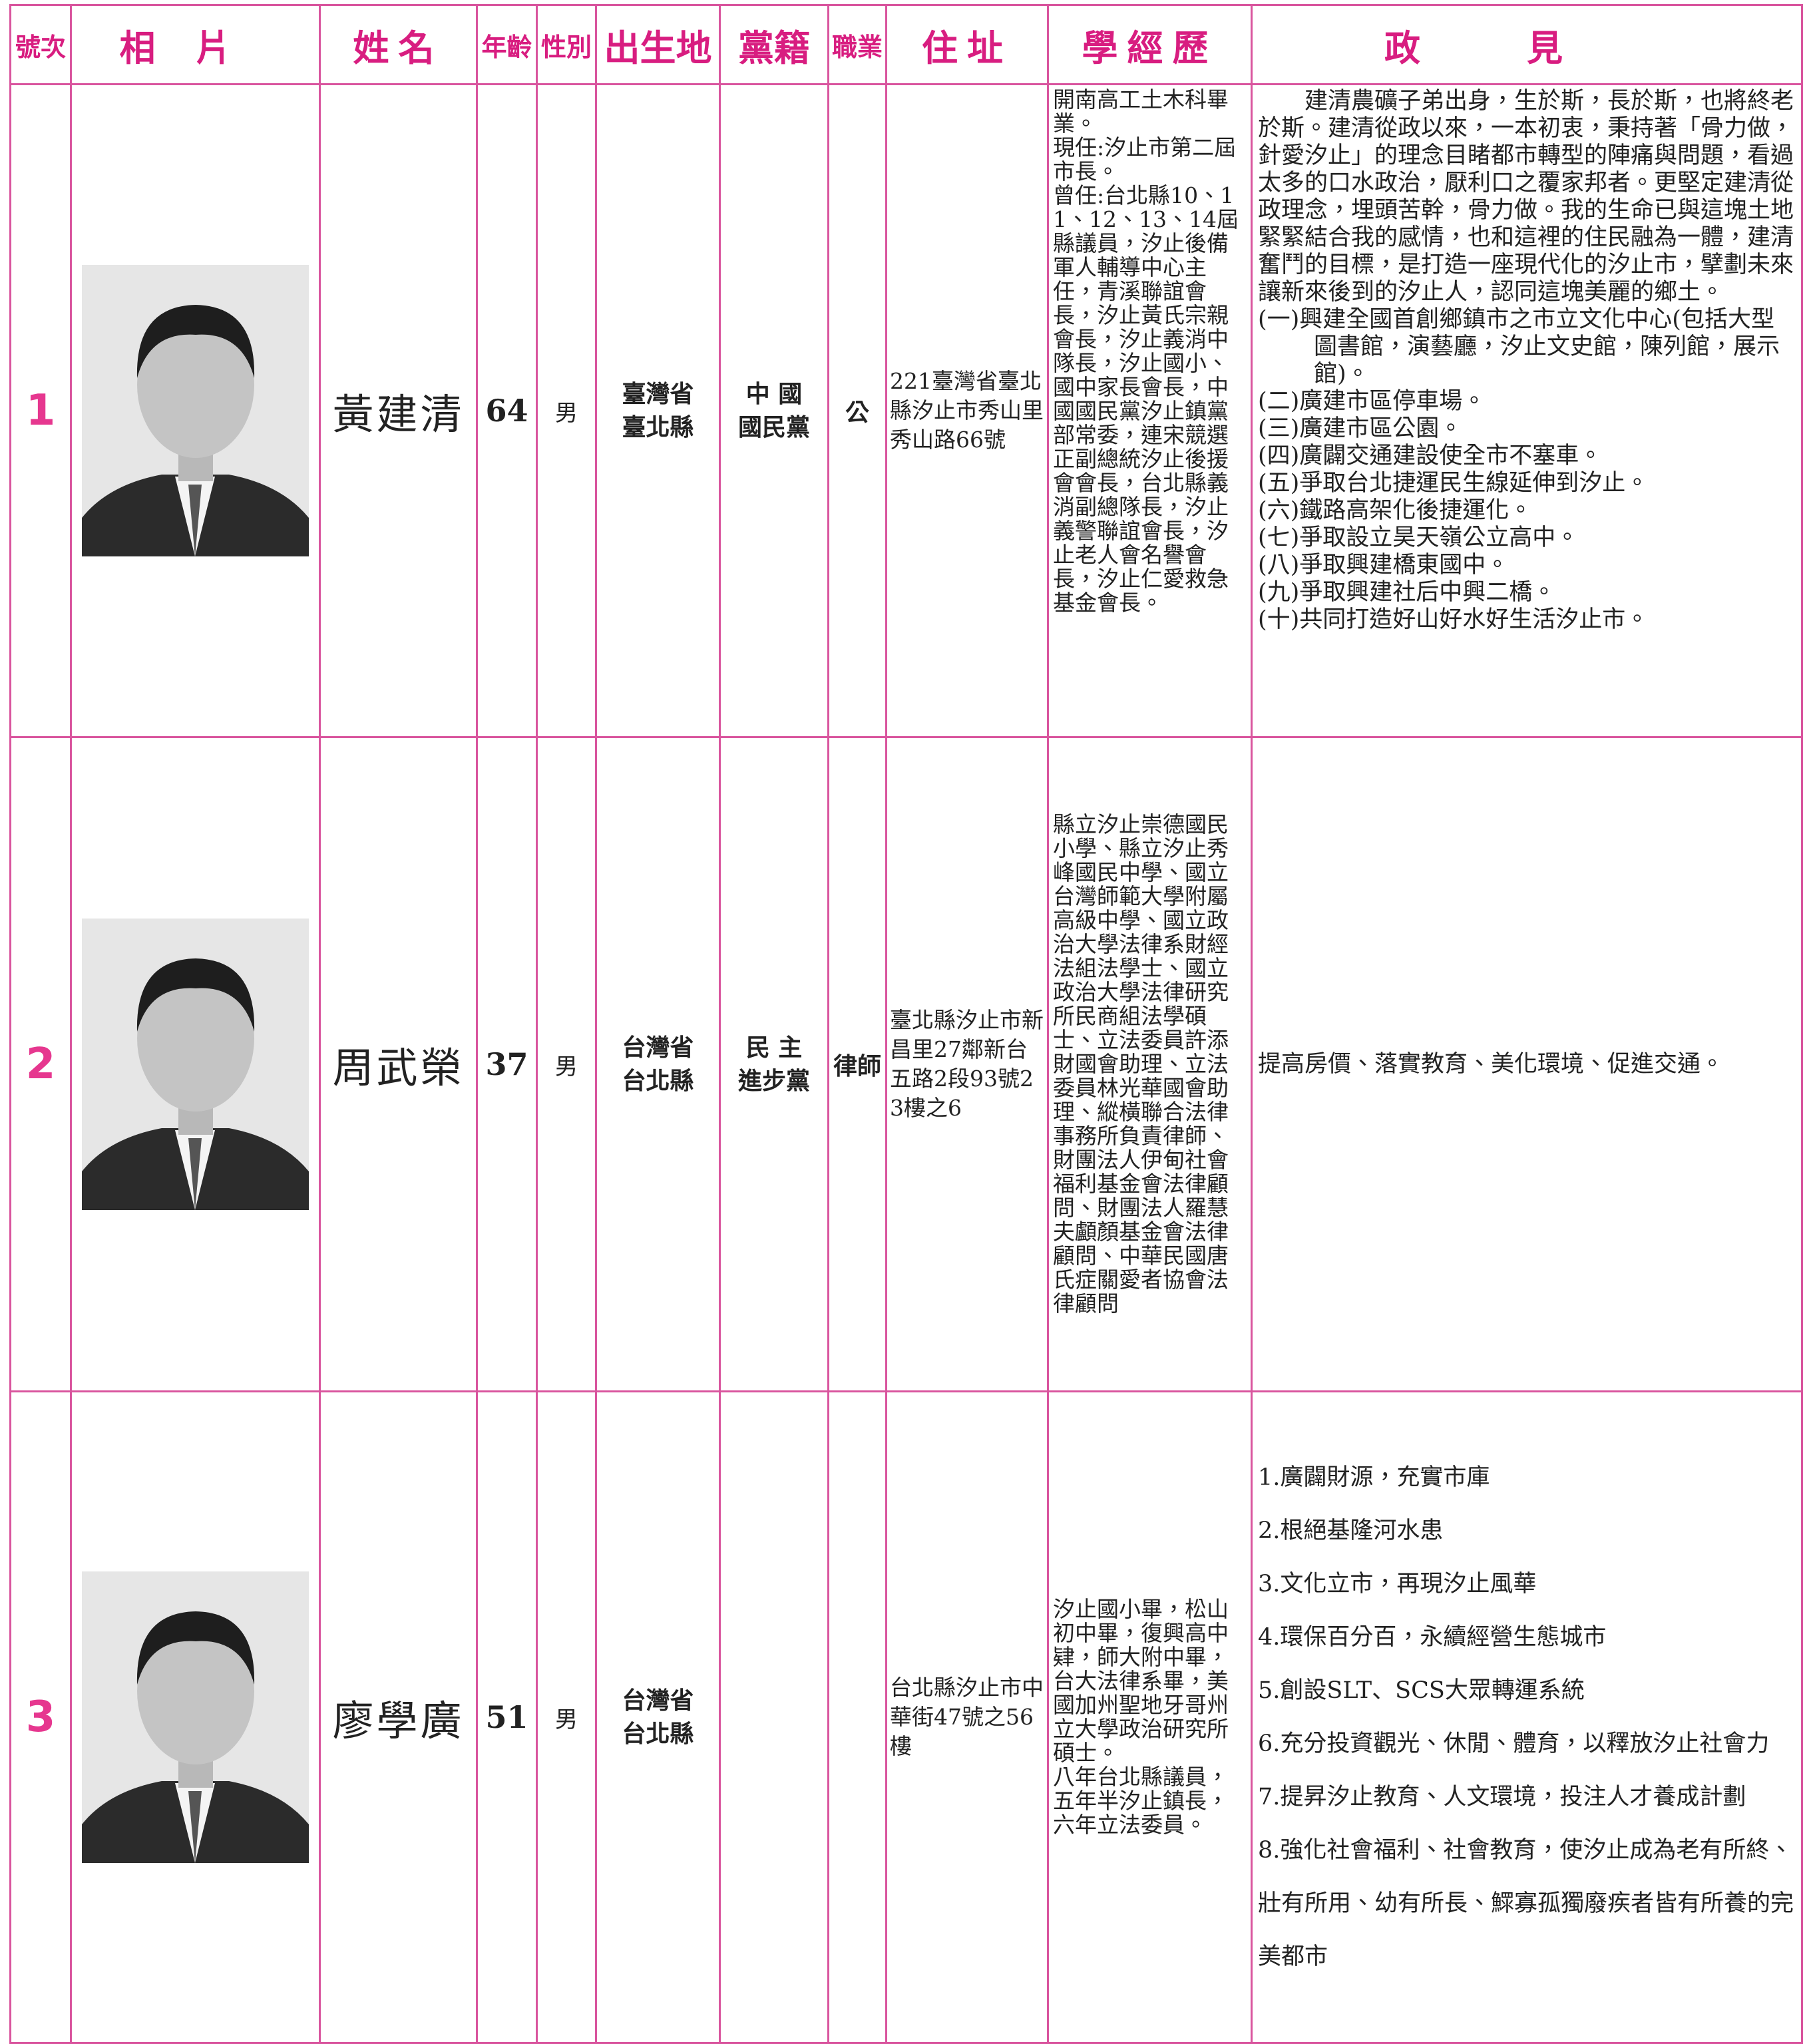  I want to click on column-header: 黨籍, so click(774, 44).